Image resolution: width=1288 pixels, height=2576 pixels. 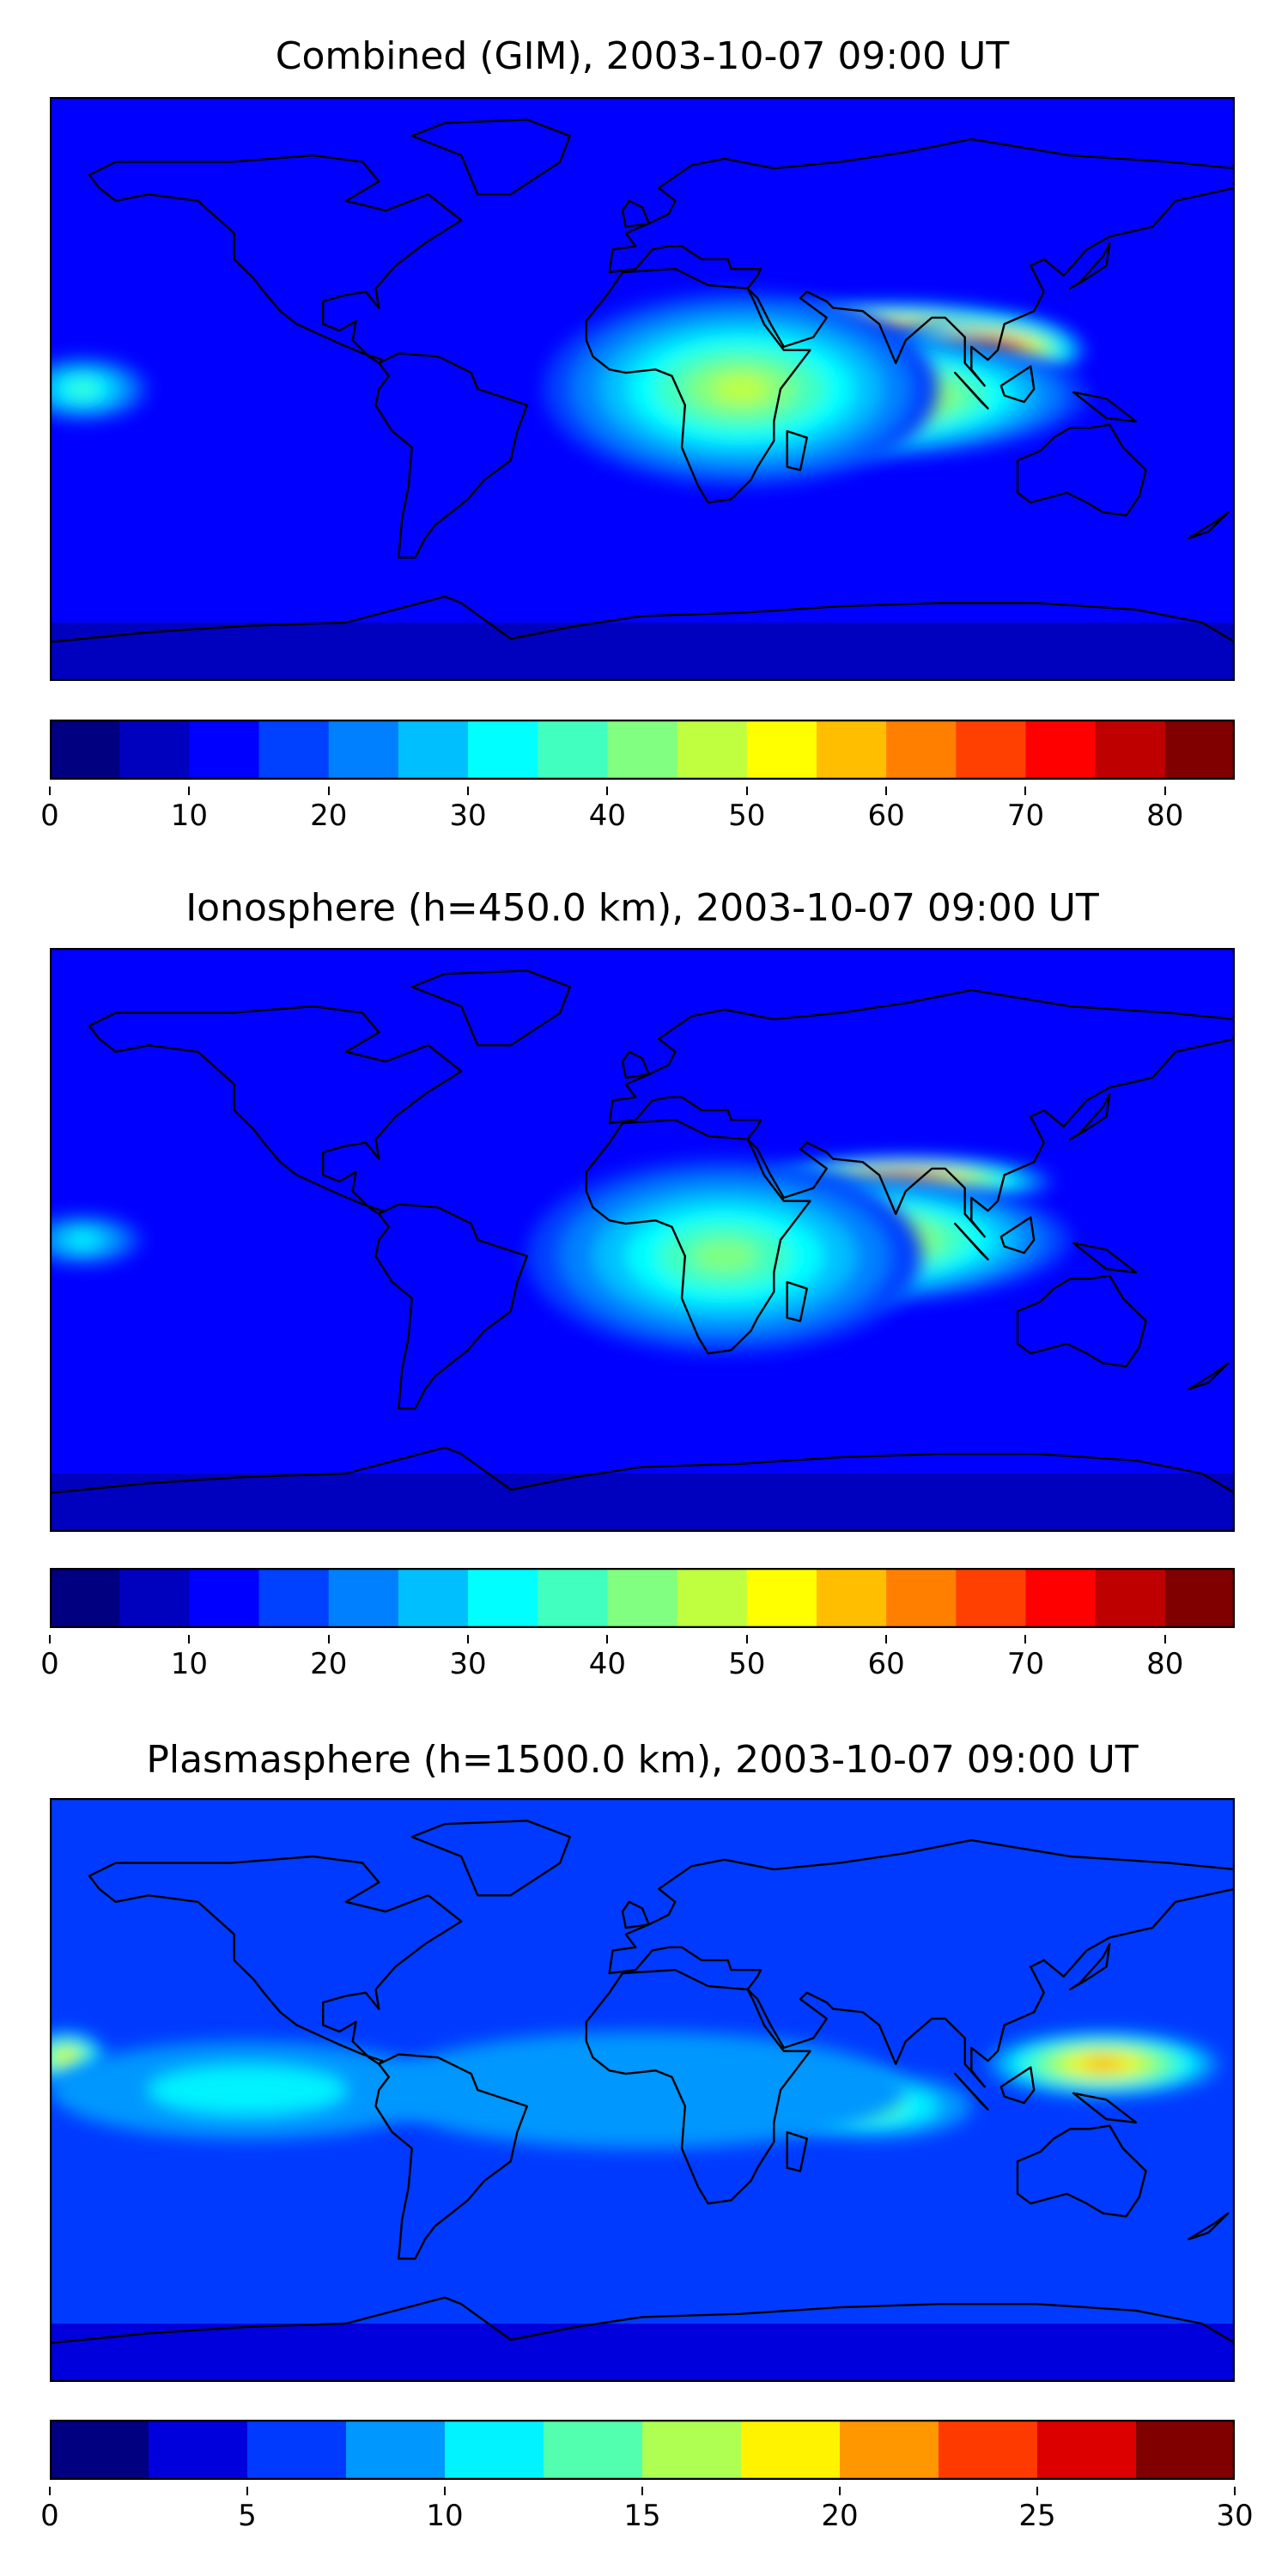 What do you see at coordinates (642, 2516) in the screenshot?
I see `colorbar-tick-label: 15` at bounding box center [642, 2516].